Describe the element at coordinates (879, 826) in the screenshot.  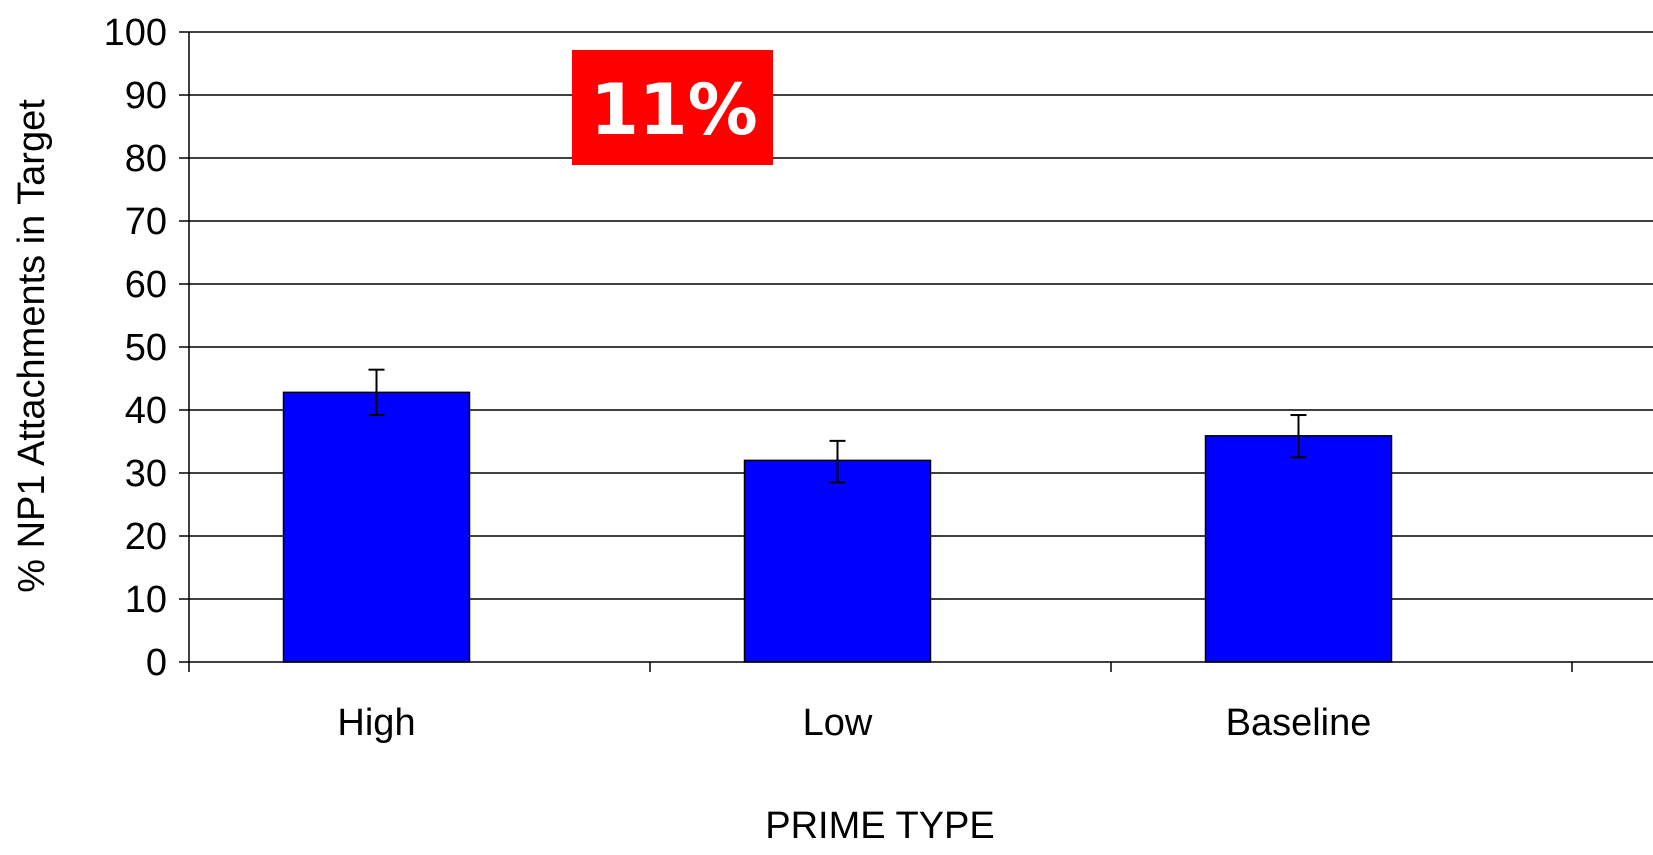
I see `x-axis-title: PRIME TYPE` at that location.